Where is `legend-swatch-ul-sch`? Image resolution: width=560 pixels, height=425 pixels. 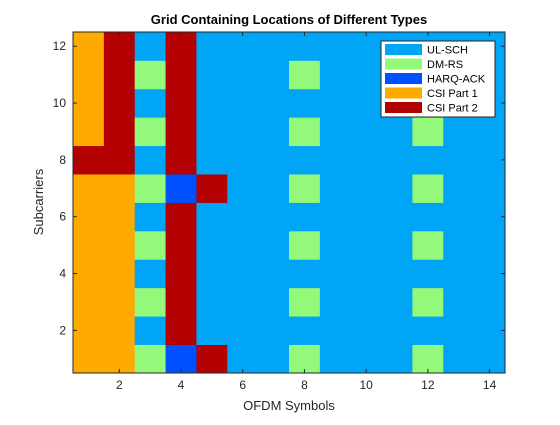
legend-swatch-ul-sch is located at coordinates (403, 49).